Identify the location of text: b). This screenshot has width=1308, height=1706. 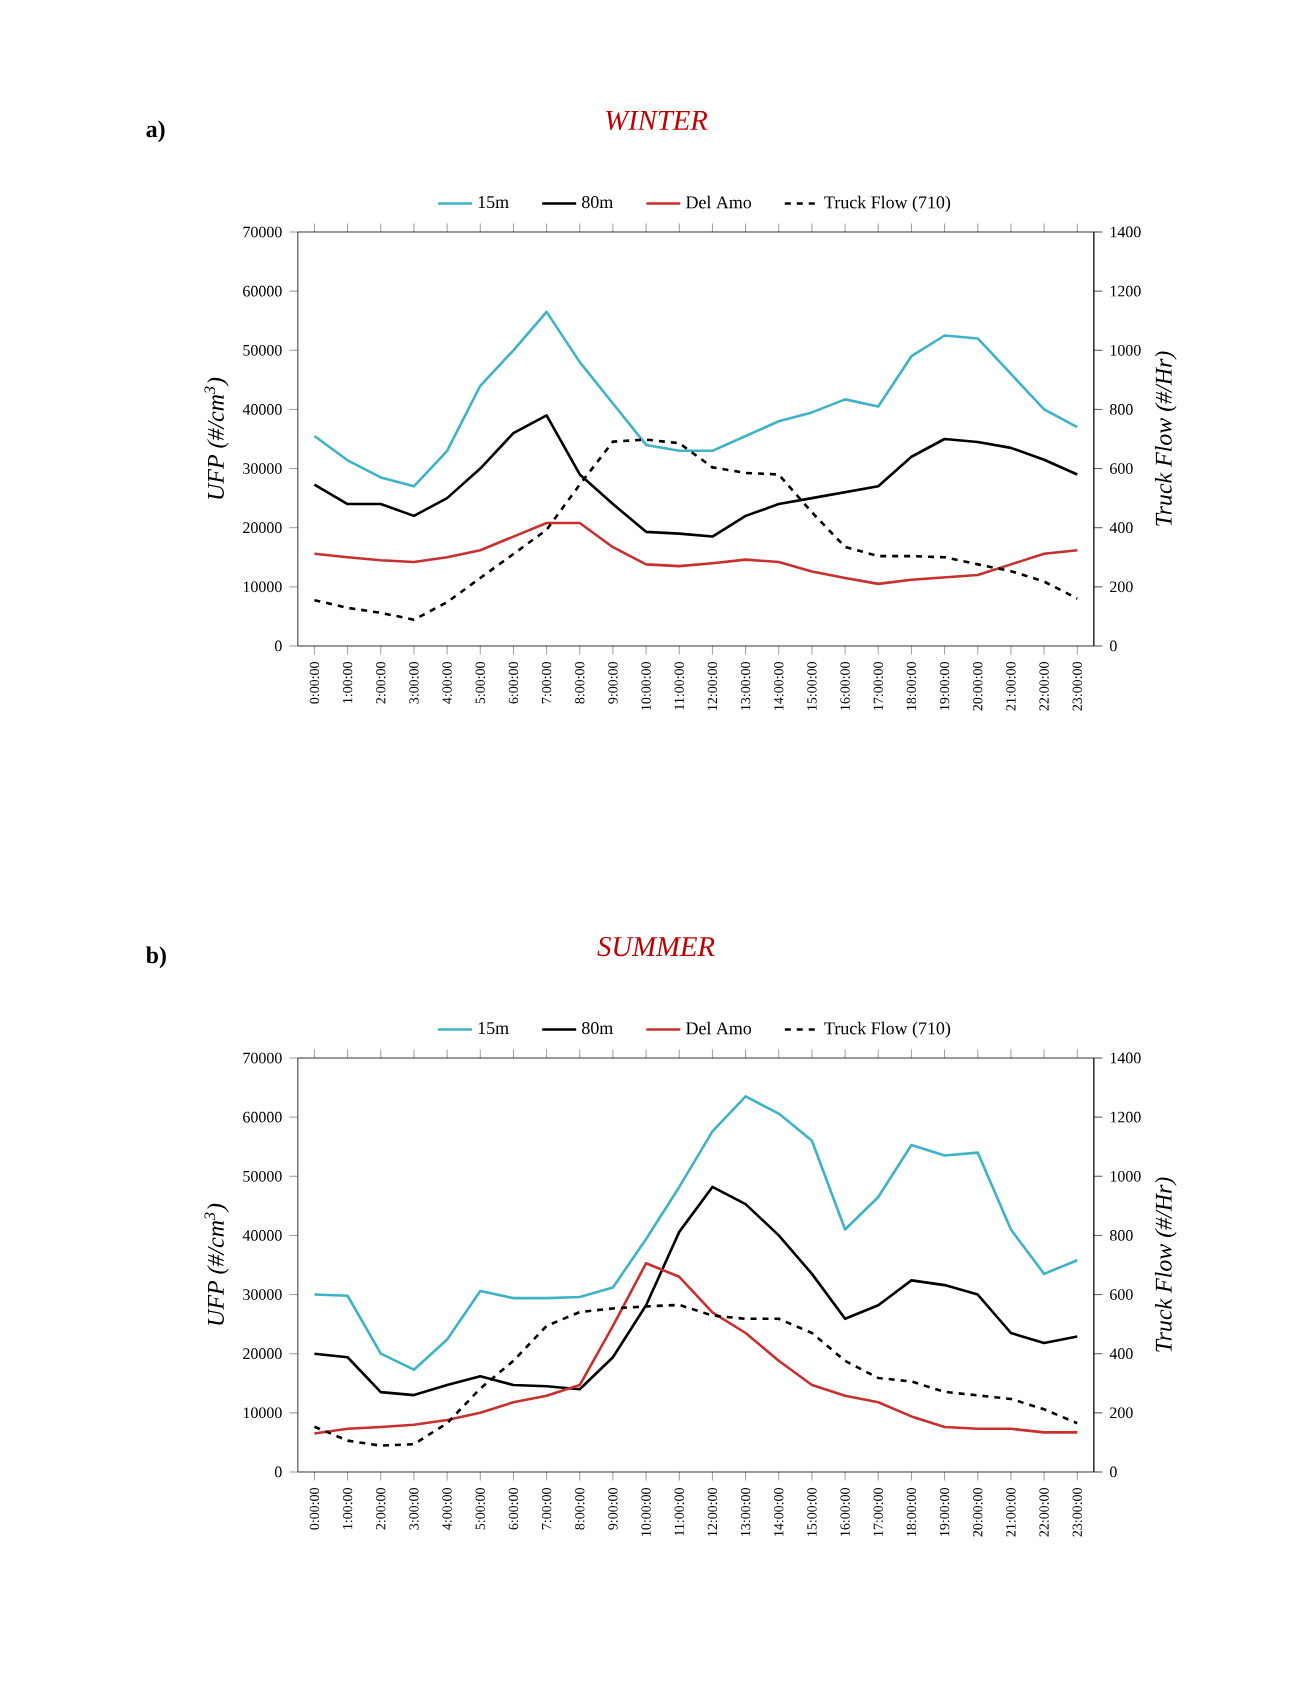
(156, 957).